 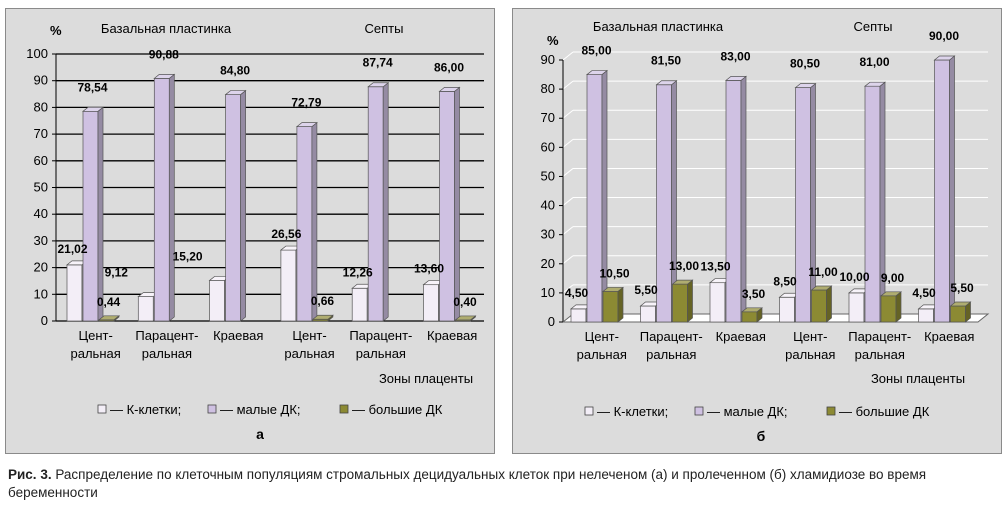 What do you see at coordinates (260, 434) in the screenshot?
I see `panel-label: а` at bounding box center [260, 434].